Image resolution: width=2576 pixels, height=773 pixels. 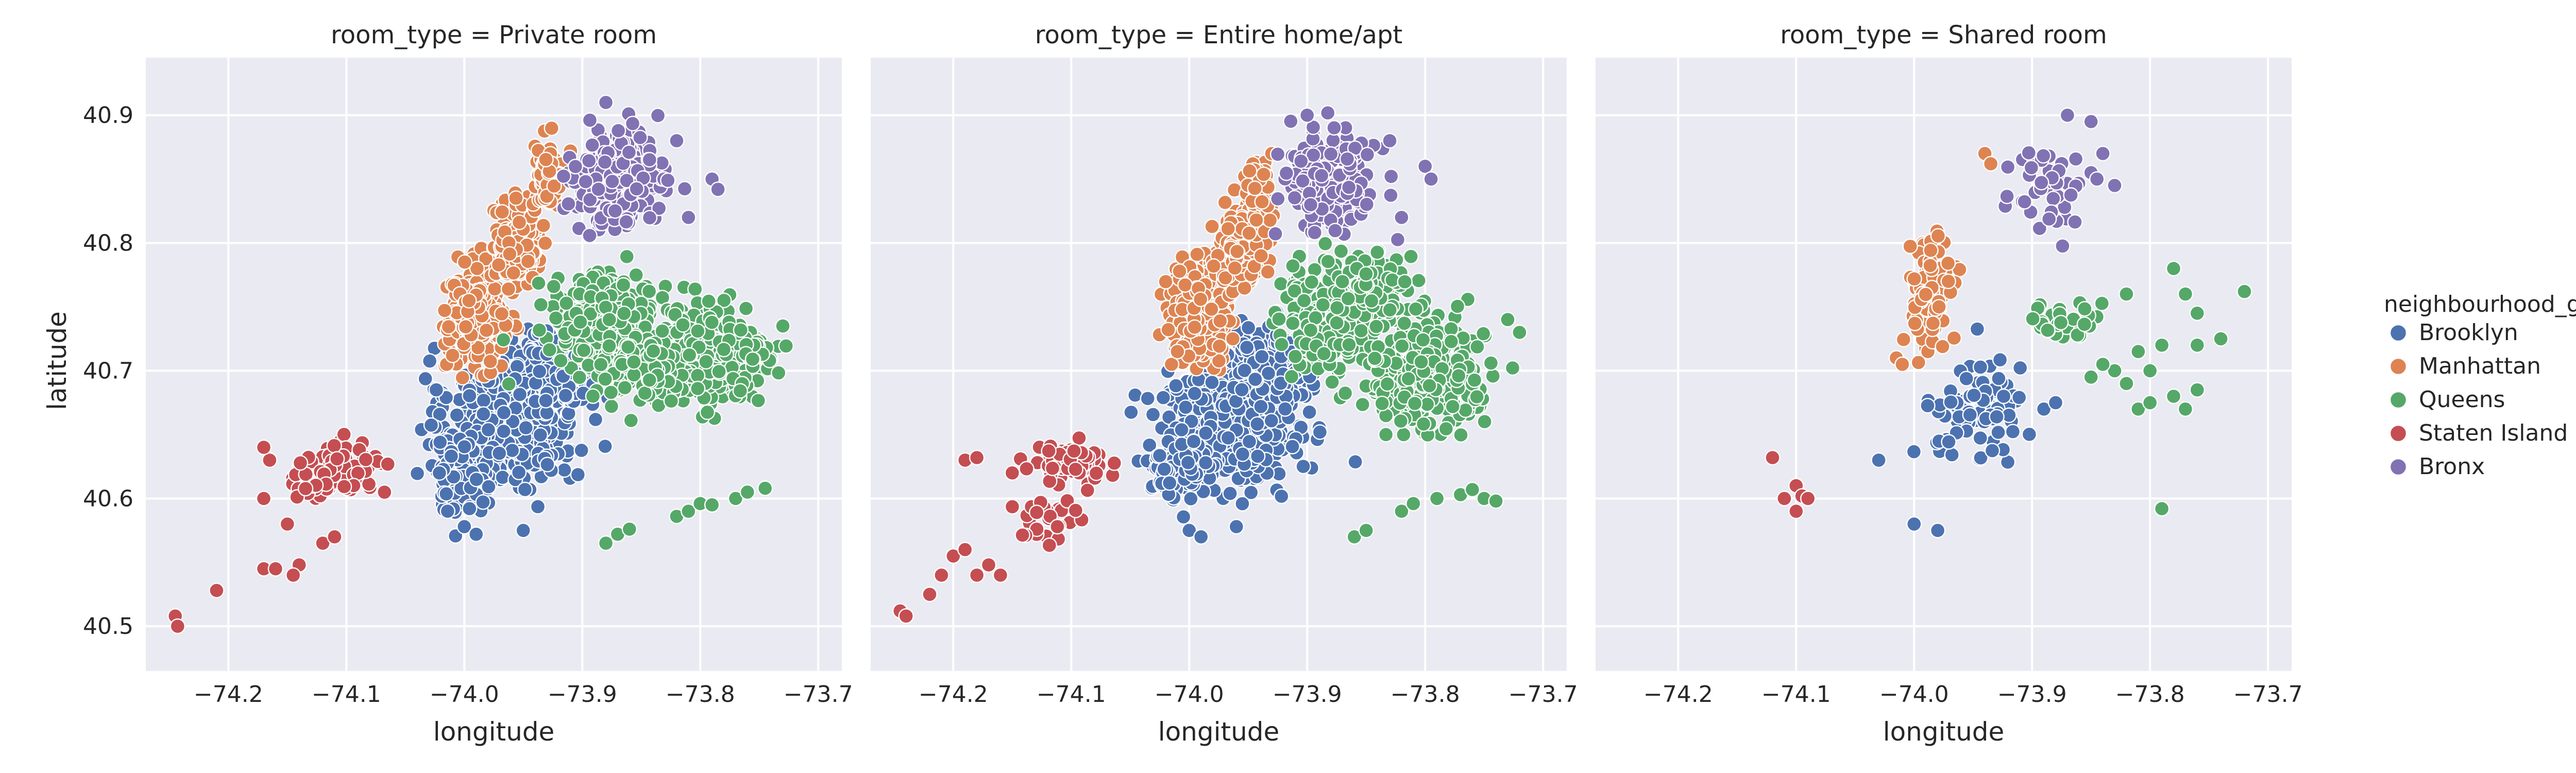 I want to click on y-tick-label: 40.6, so click(x=108, y=498).